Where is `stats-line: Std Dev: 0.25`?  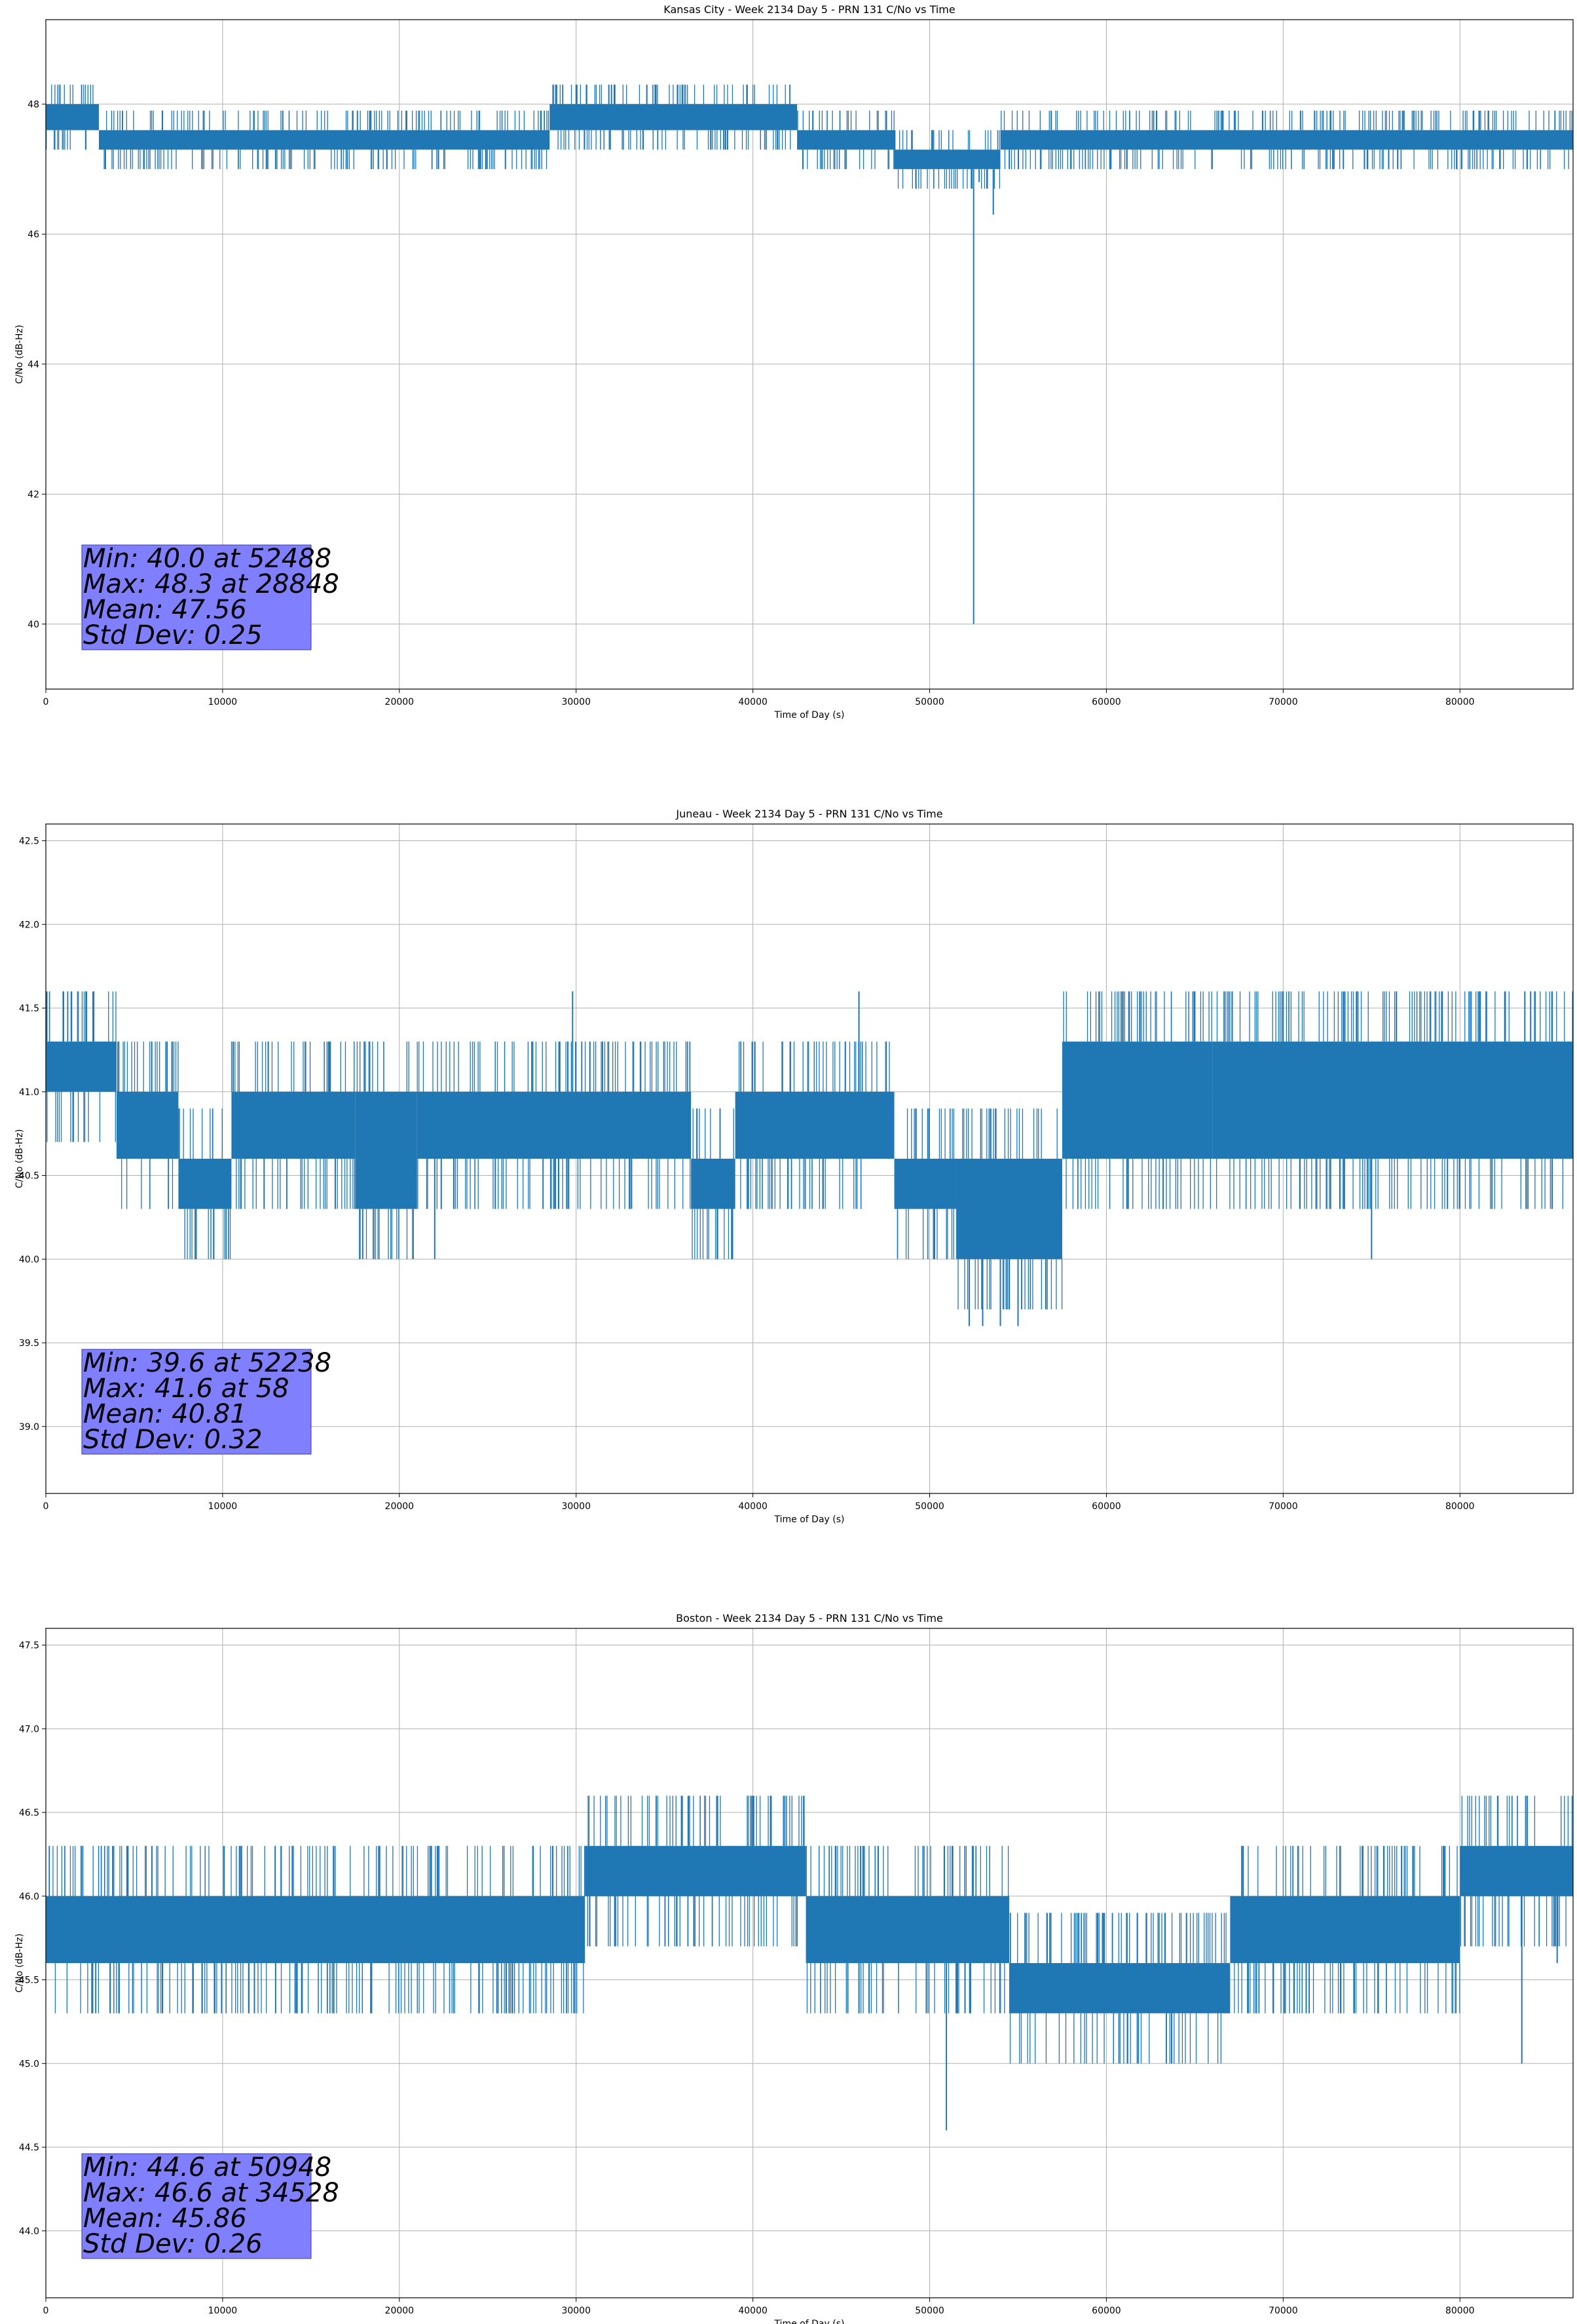 stats-line: Std Dev: 0.25 is located at coordinates (173, 635).